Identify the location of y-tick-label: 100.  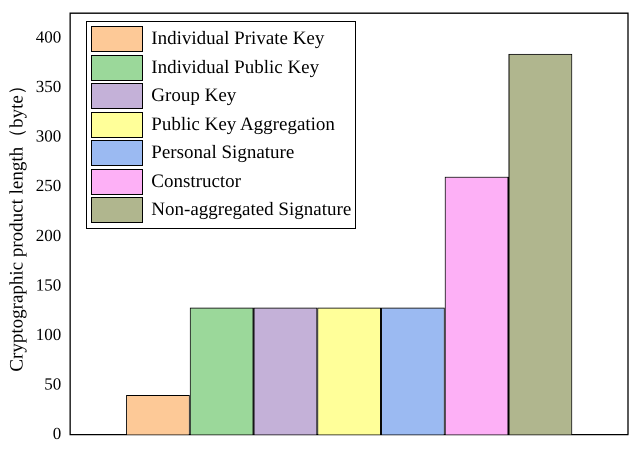
(49, 334).